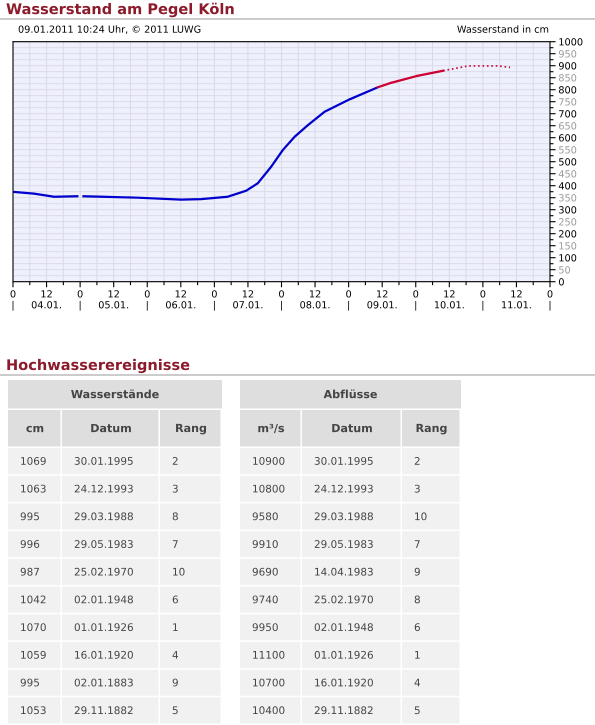 The image size is (595, 725). I want to click on x-tick-label: 12 06.01., so click(181, 299).